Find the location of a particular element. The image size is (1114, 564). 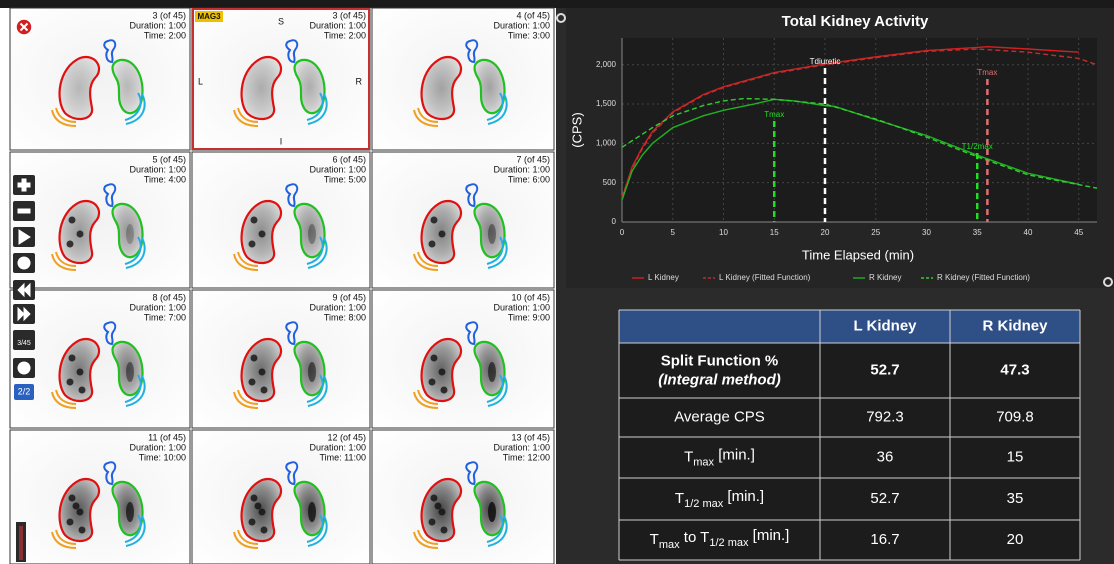

data-line is located at coordinates (850, 122).